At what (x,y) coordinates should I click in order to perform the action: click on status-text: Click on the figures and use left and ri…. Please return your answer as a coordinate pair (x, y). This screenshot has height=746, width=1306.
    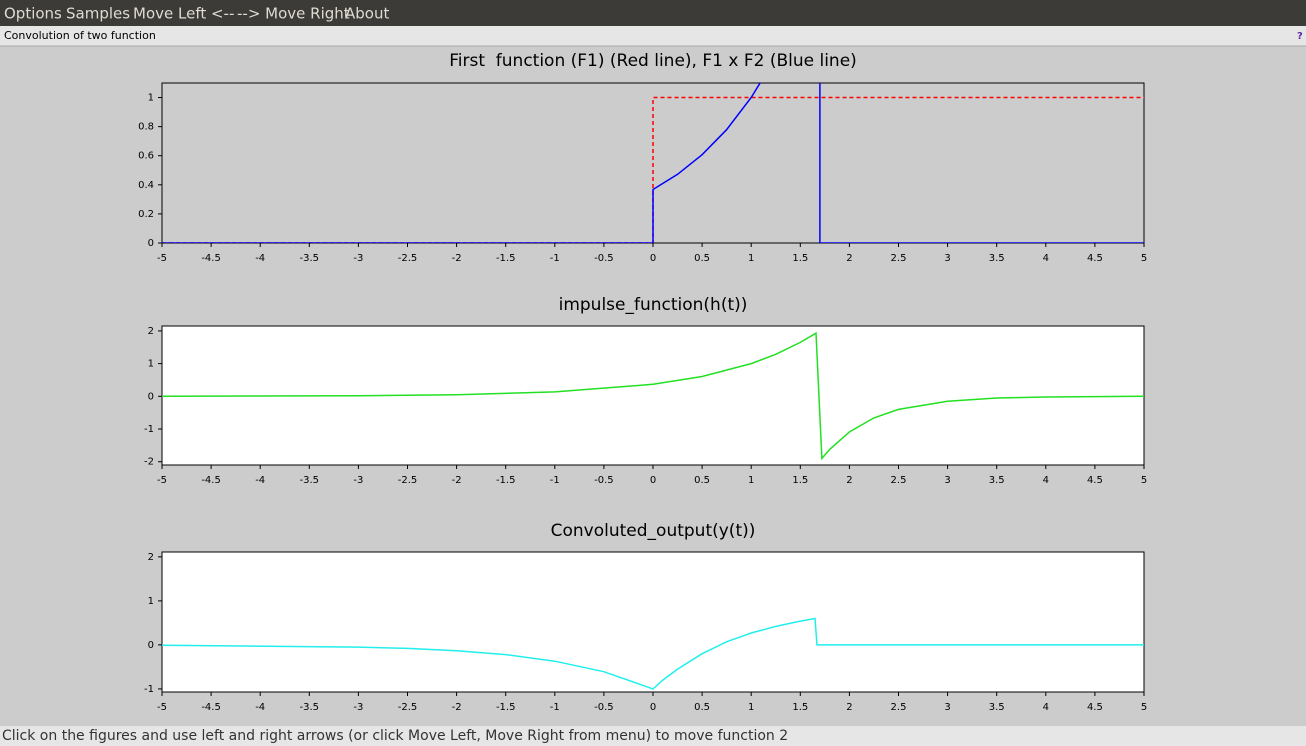
    Looking at the image, I should click on (395, 736).